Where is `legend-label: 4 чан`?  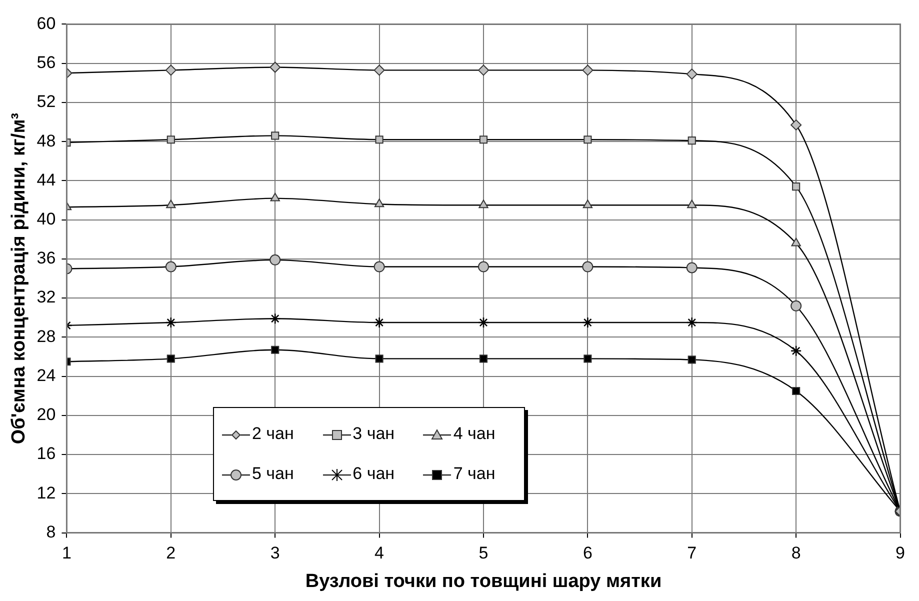 legend-label: 4 чан is located at coordinates (474, 433).